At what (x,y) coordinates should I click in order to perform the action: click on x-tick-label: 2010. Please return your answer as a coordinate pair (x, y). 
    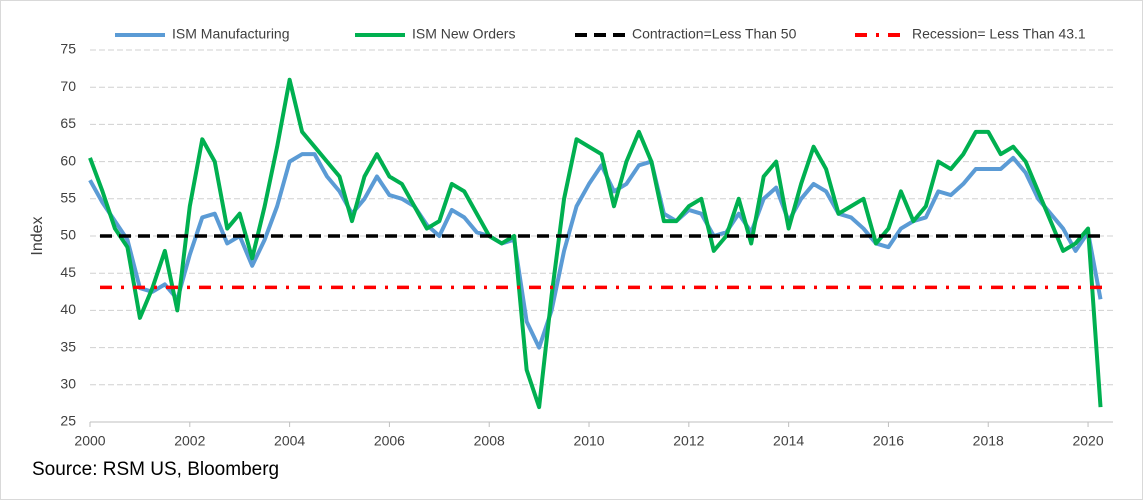
    Looking at the image, I should click on (588, 441).